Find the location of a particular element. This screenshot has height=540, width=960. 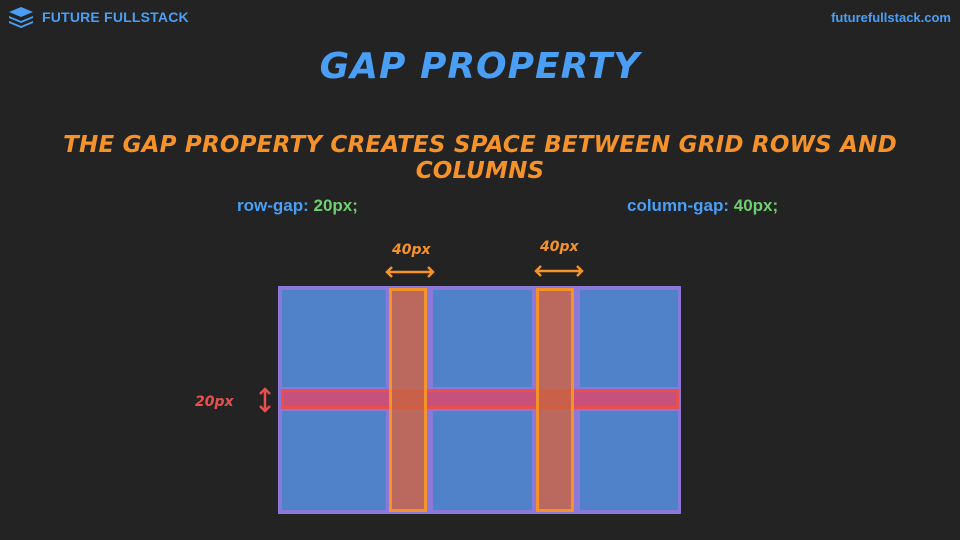

row-gap-highlight is located at coordinates (480, 399).